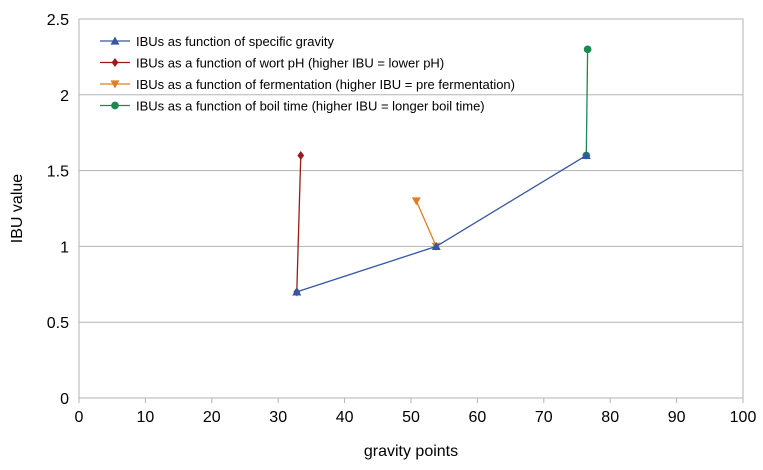 This screenshot has width=763, height=470. I want to click on x-tick-labels: 0 10 20 30 40 50 60 70 80 90 100, so click(416, 417).